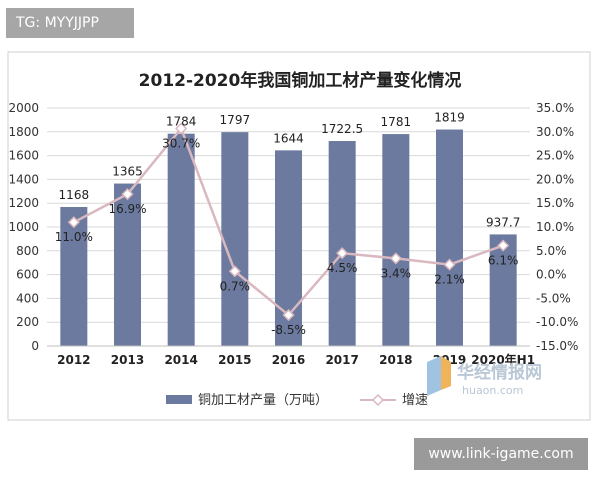  I want to click on growth-value-label: 11.0%, so click(74, 237).